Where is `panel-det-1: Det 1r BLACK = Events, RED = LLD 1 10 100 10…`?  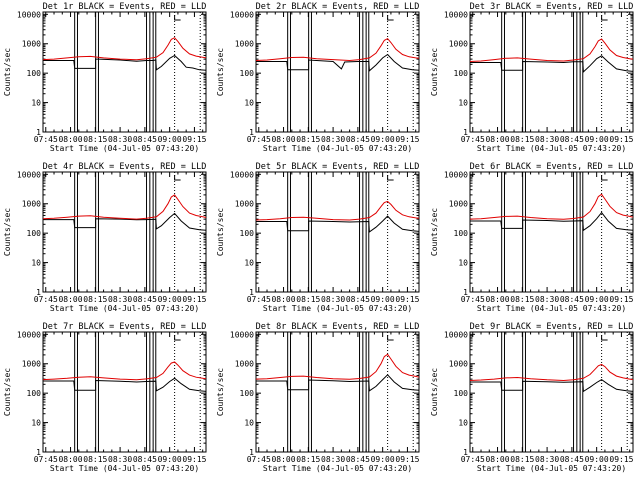
panel-det-1: Det 1r BLACK = Events, RED = LLD 1 10 100 10… is located at coordinates (105, 77).